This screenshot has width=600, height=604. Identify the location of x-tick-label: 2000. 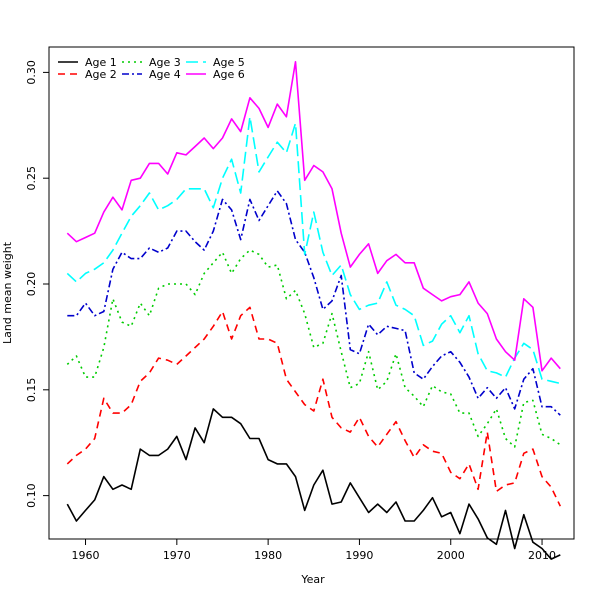
(451, 555).